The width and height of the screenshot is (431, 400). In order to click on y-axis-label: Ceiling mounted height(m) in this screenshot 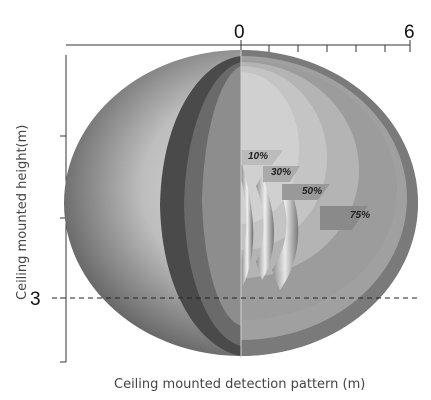, I will do `click(22, 212)`.